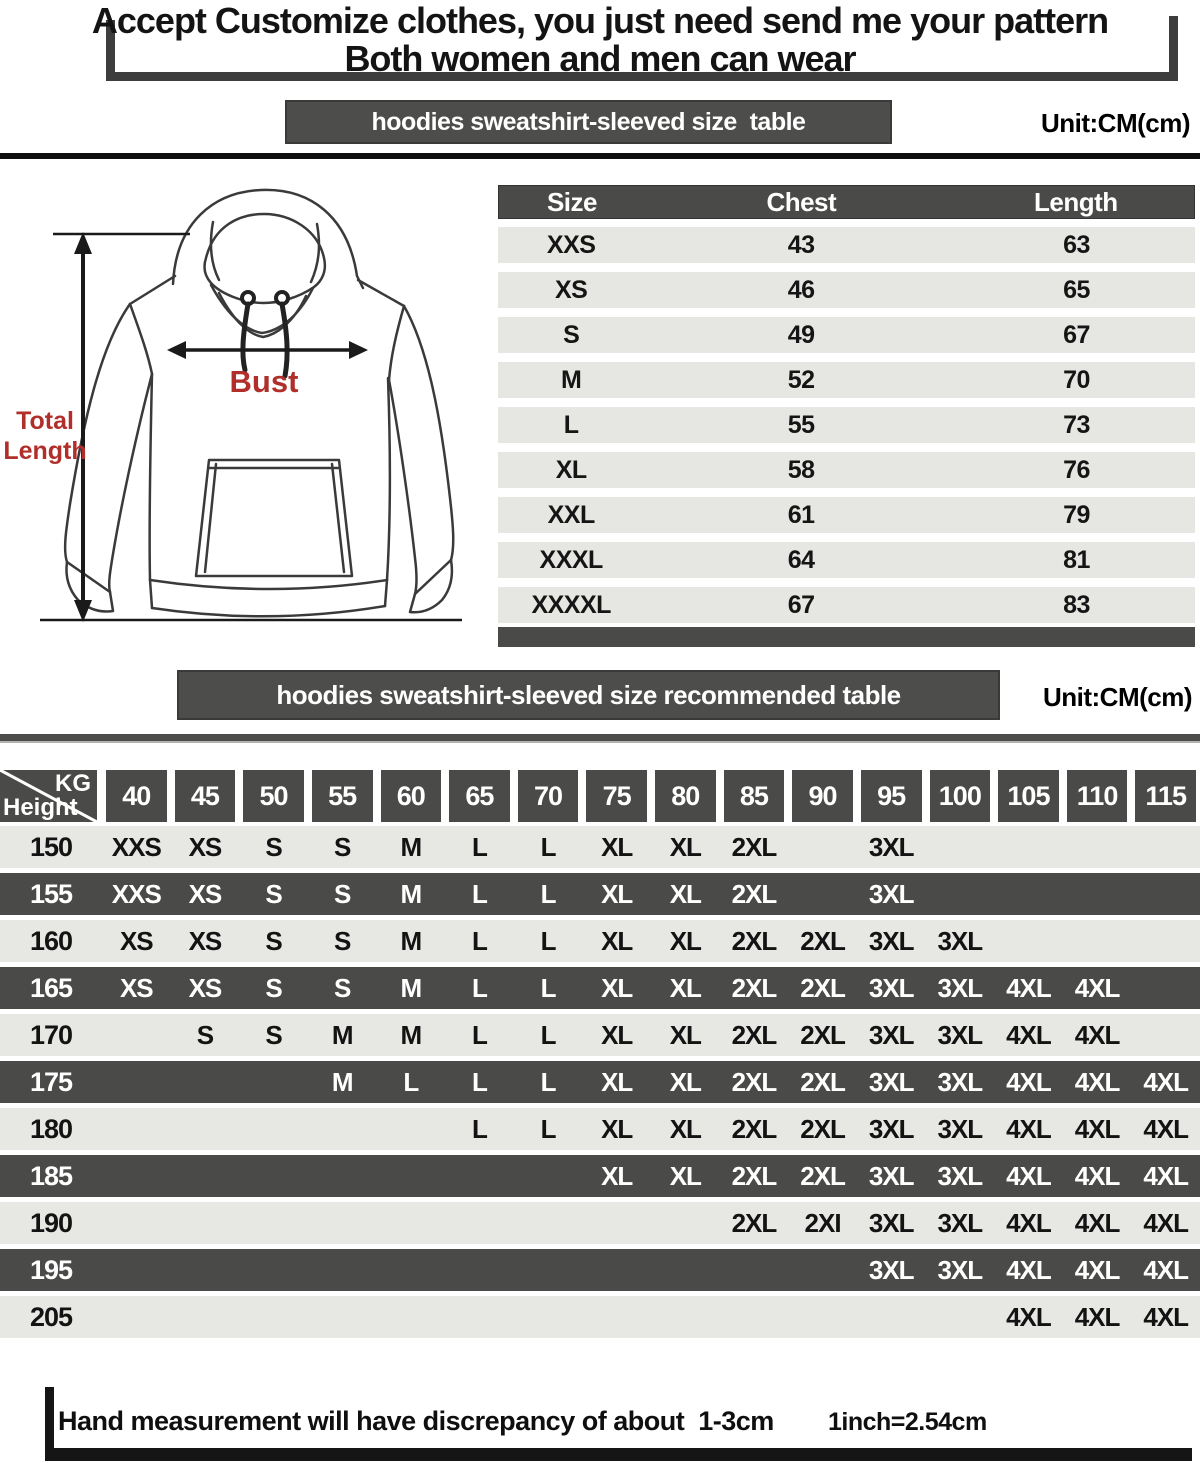  I want to click on weight-header: 80, so click(685, 796).